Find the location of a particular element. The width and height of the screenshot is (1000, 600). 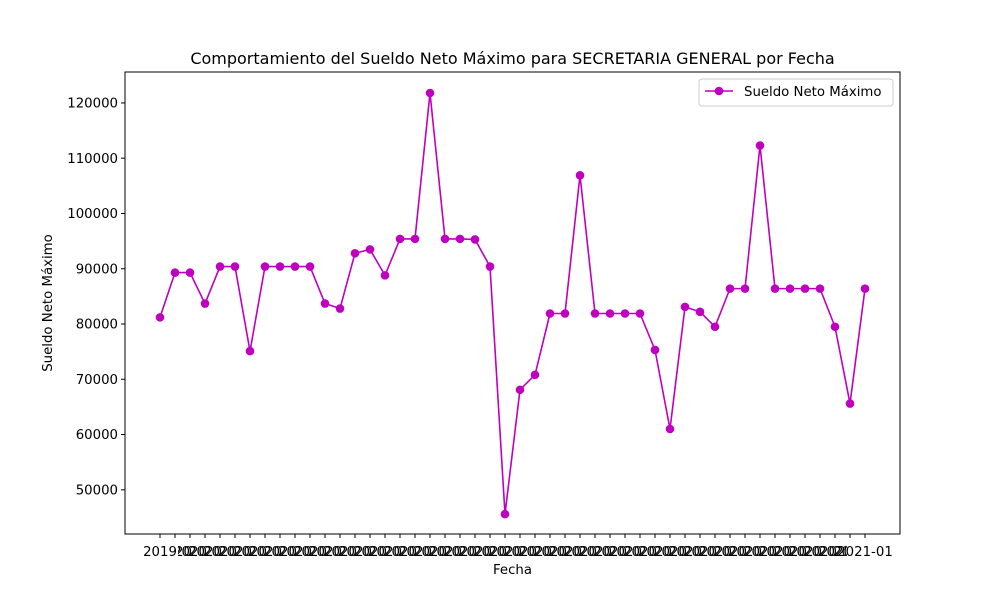

legend-box is located at coordinates (796, 92).